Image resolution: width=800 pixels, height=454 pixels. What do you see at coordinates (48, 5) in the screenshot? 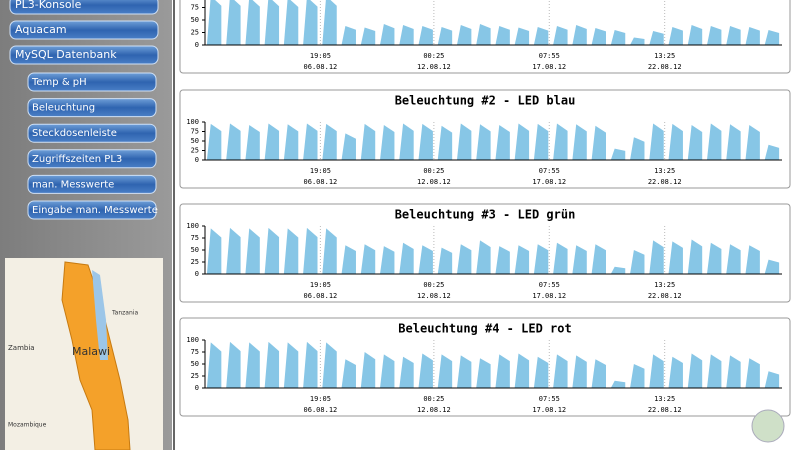
I see `menu-label: PL3-Konsole` at bounding box center [48, 5].